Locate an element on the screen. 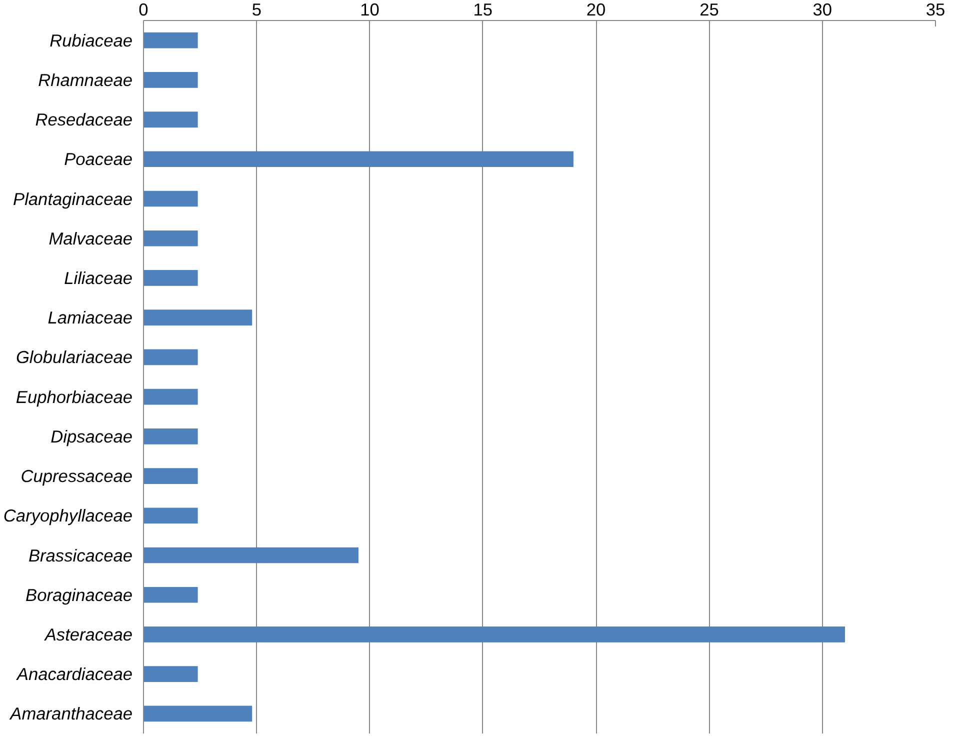 The width and height of the screenshot is (965, 753). x-tick-label: 30 is located at coordinates (822, 10).